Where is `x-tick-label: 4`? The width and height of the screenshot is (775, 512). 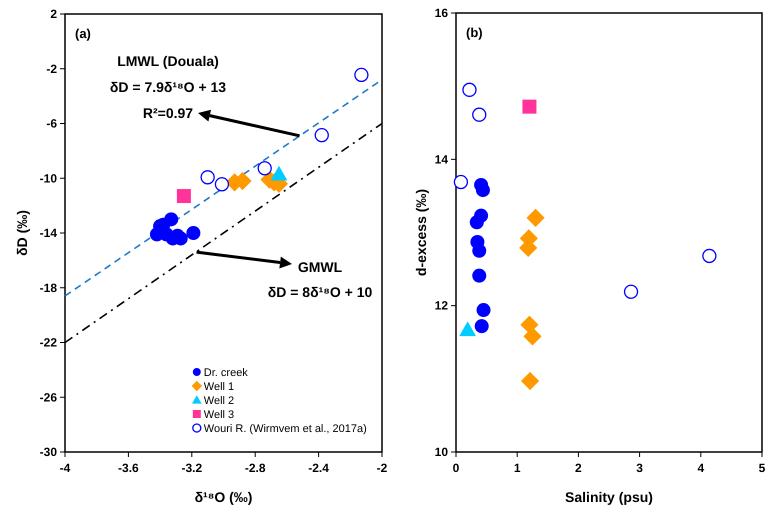 x-tick-label: 4 is located at coordinates (700, 468).